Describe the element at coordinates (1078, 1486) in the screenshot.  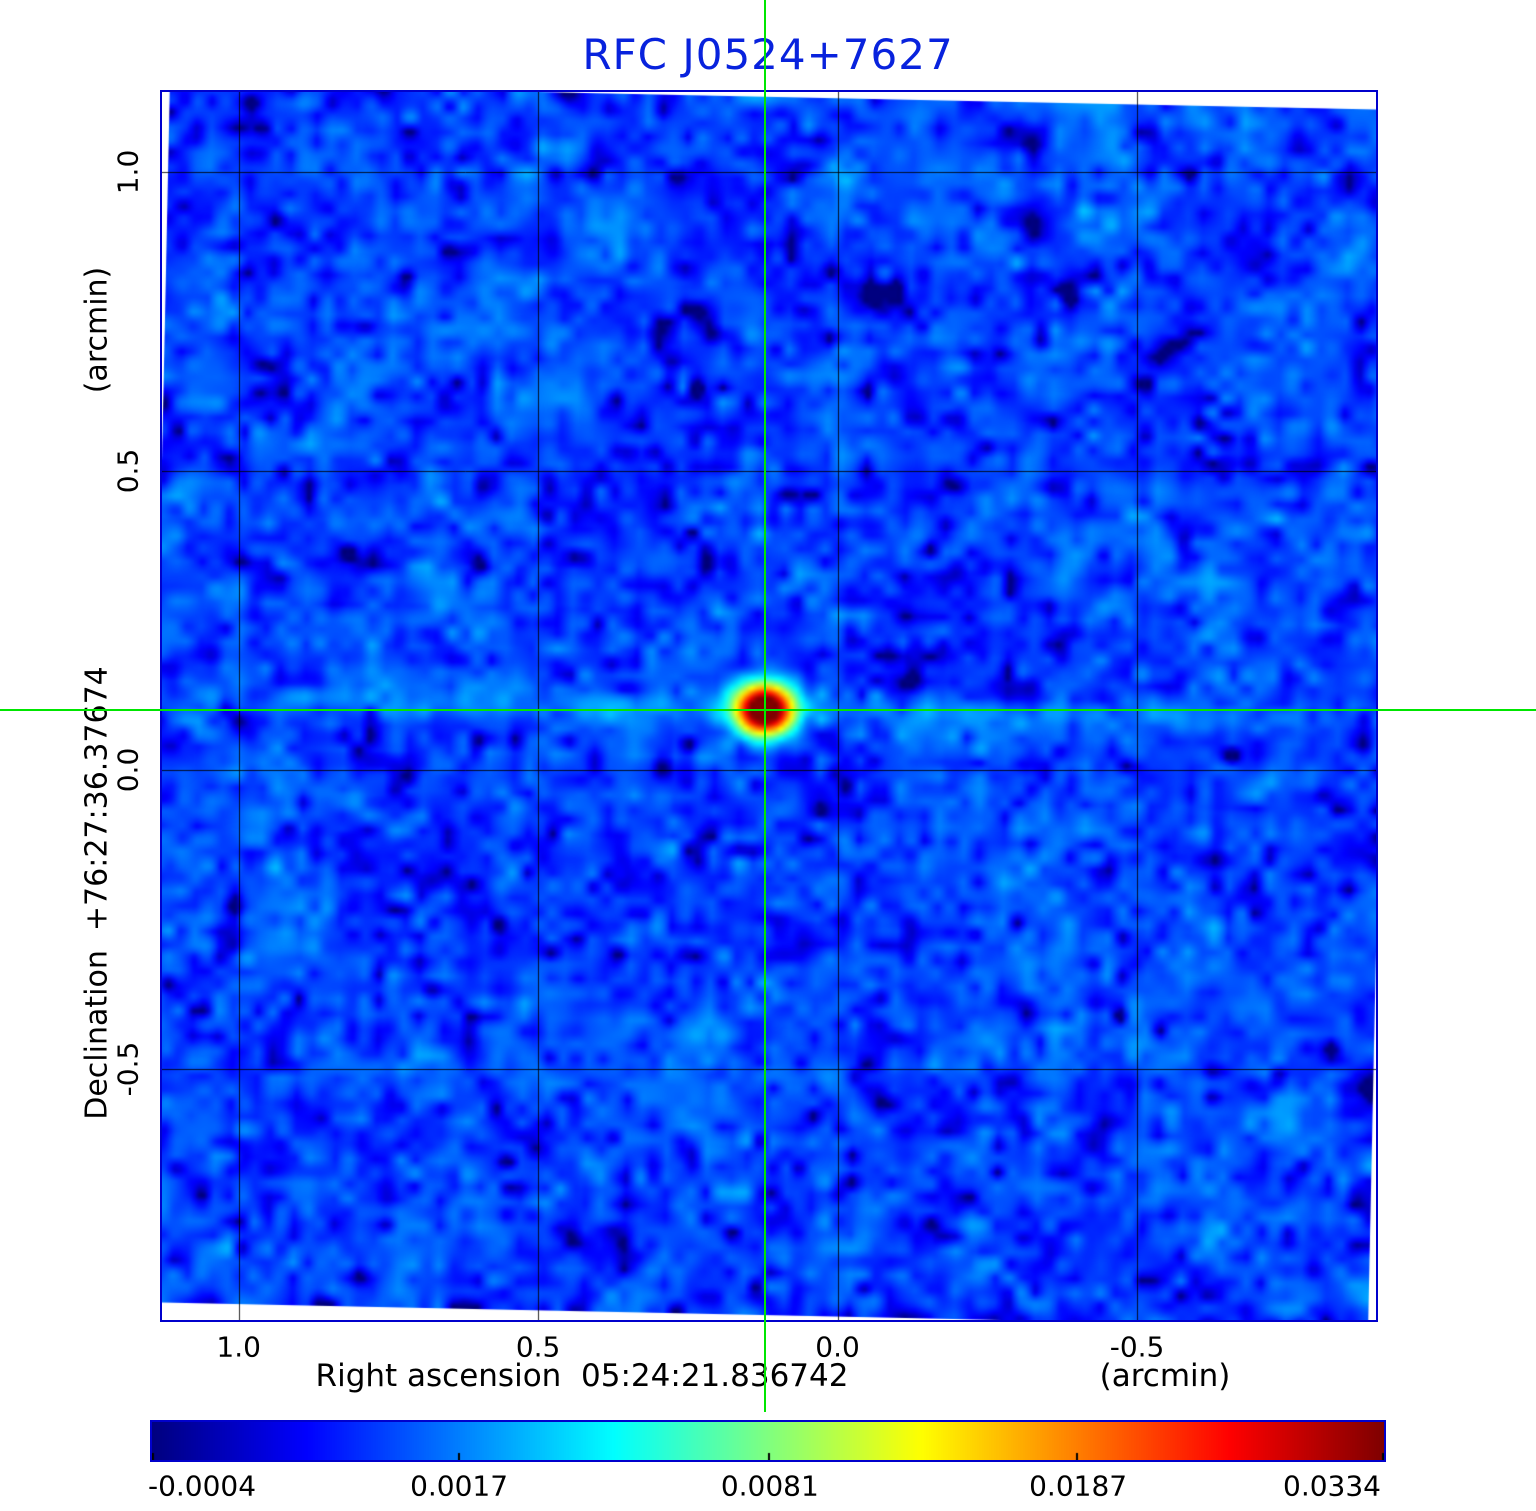
I see `colorbar-tick-label: 0.0187` at that location.